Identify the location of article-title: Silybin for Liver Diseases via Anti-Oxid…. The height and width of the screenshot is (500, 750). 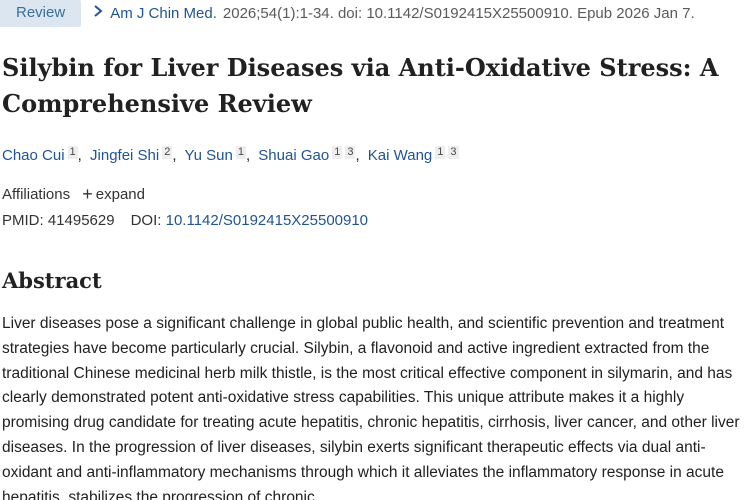
(360, 85).